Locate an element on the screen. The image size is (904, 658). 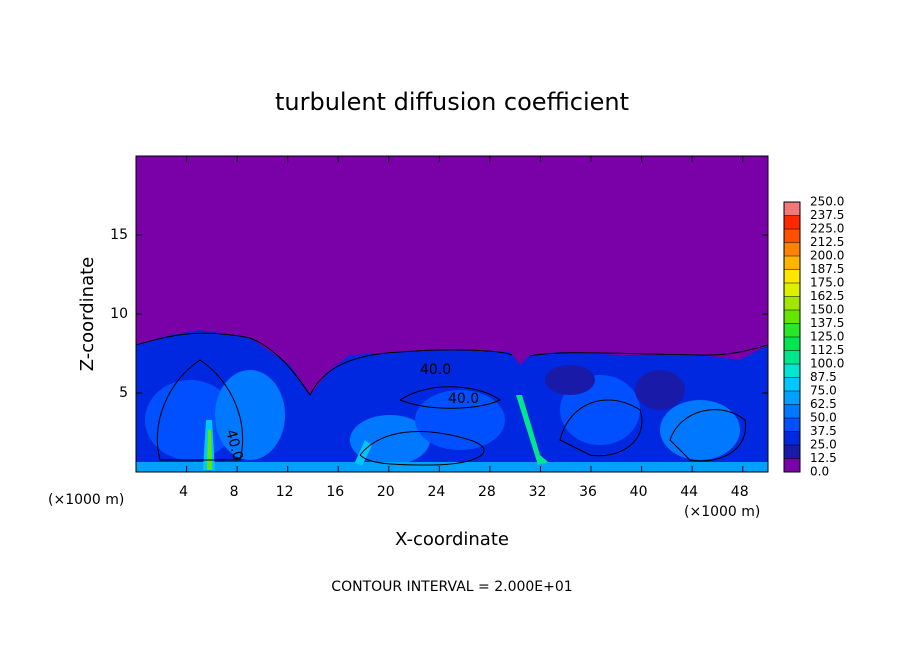
colorbar-label: 12.5 is located at coordinates (823, 458).